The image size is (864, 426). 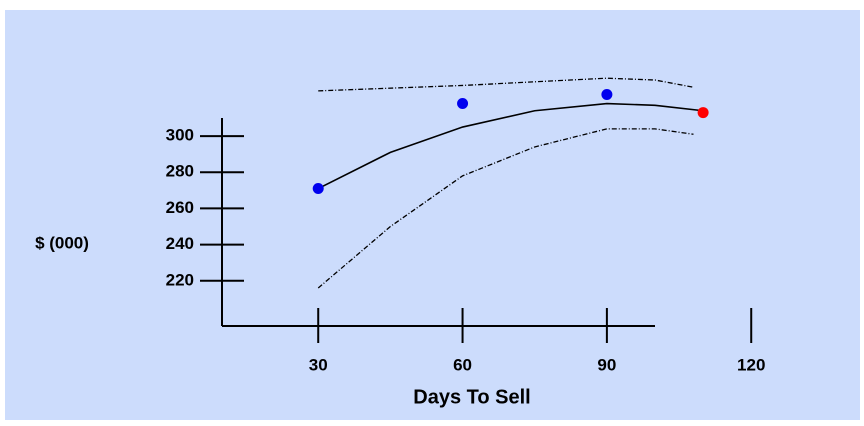 What do you see at coordinates (180, 171) in the screenshot?
I see `y-tick-label: 280` at bounding box center [180, 171].